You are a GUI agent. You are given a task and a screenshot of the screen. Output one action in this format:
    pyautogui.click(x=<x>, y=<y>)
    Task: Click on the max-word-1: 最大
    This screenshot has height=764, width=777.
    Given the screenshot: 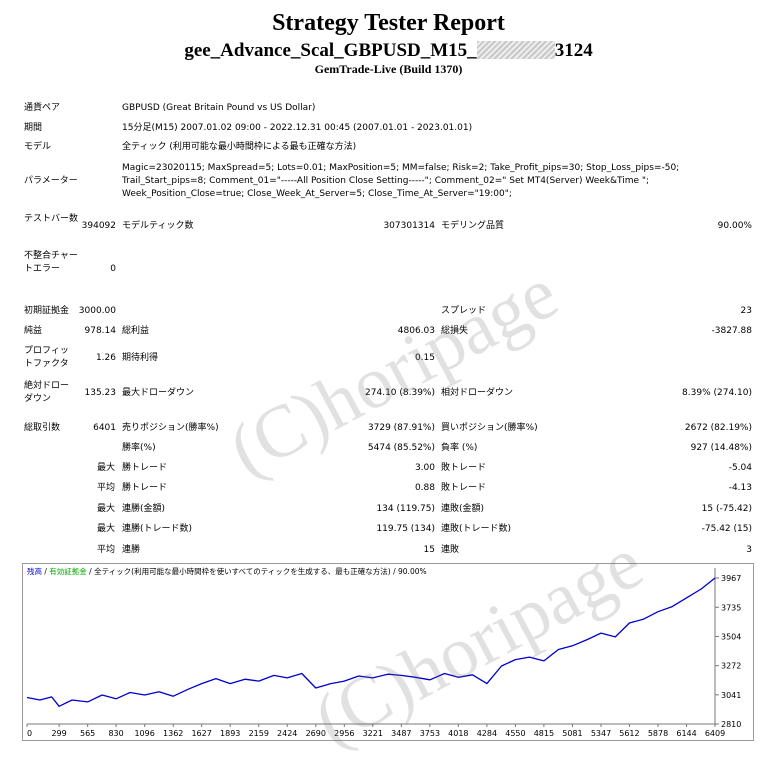 What is the action you would take?
    pyautogui.click(x=106, y=468)
    